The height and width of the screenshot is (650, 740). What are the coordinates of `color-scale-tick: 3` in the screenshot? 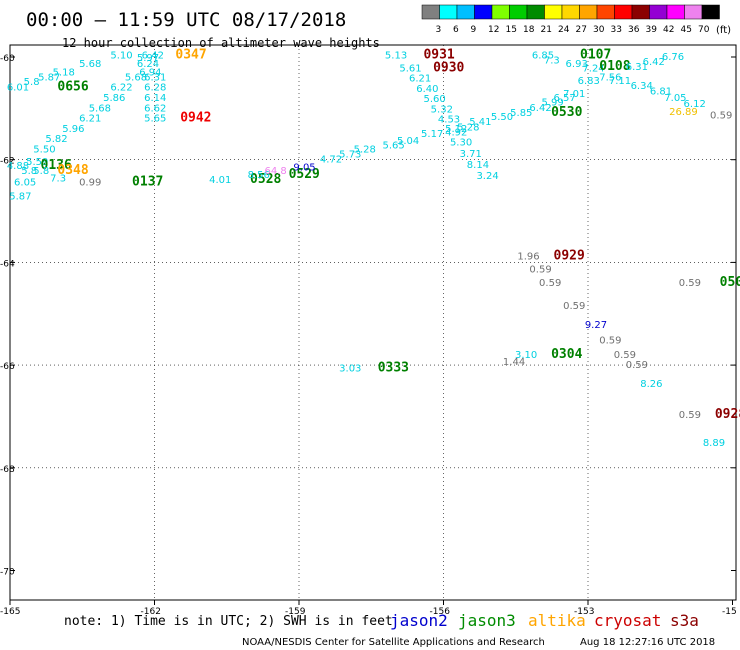 It's located at (439, 30).